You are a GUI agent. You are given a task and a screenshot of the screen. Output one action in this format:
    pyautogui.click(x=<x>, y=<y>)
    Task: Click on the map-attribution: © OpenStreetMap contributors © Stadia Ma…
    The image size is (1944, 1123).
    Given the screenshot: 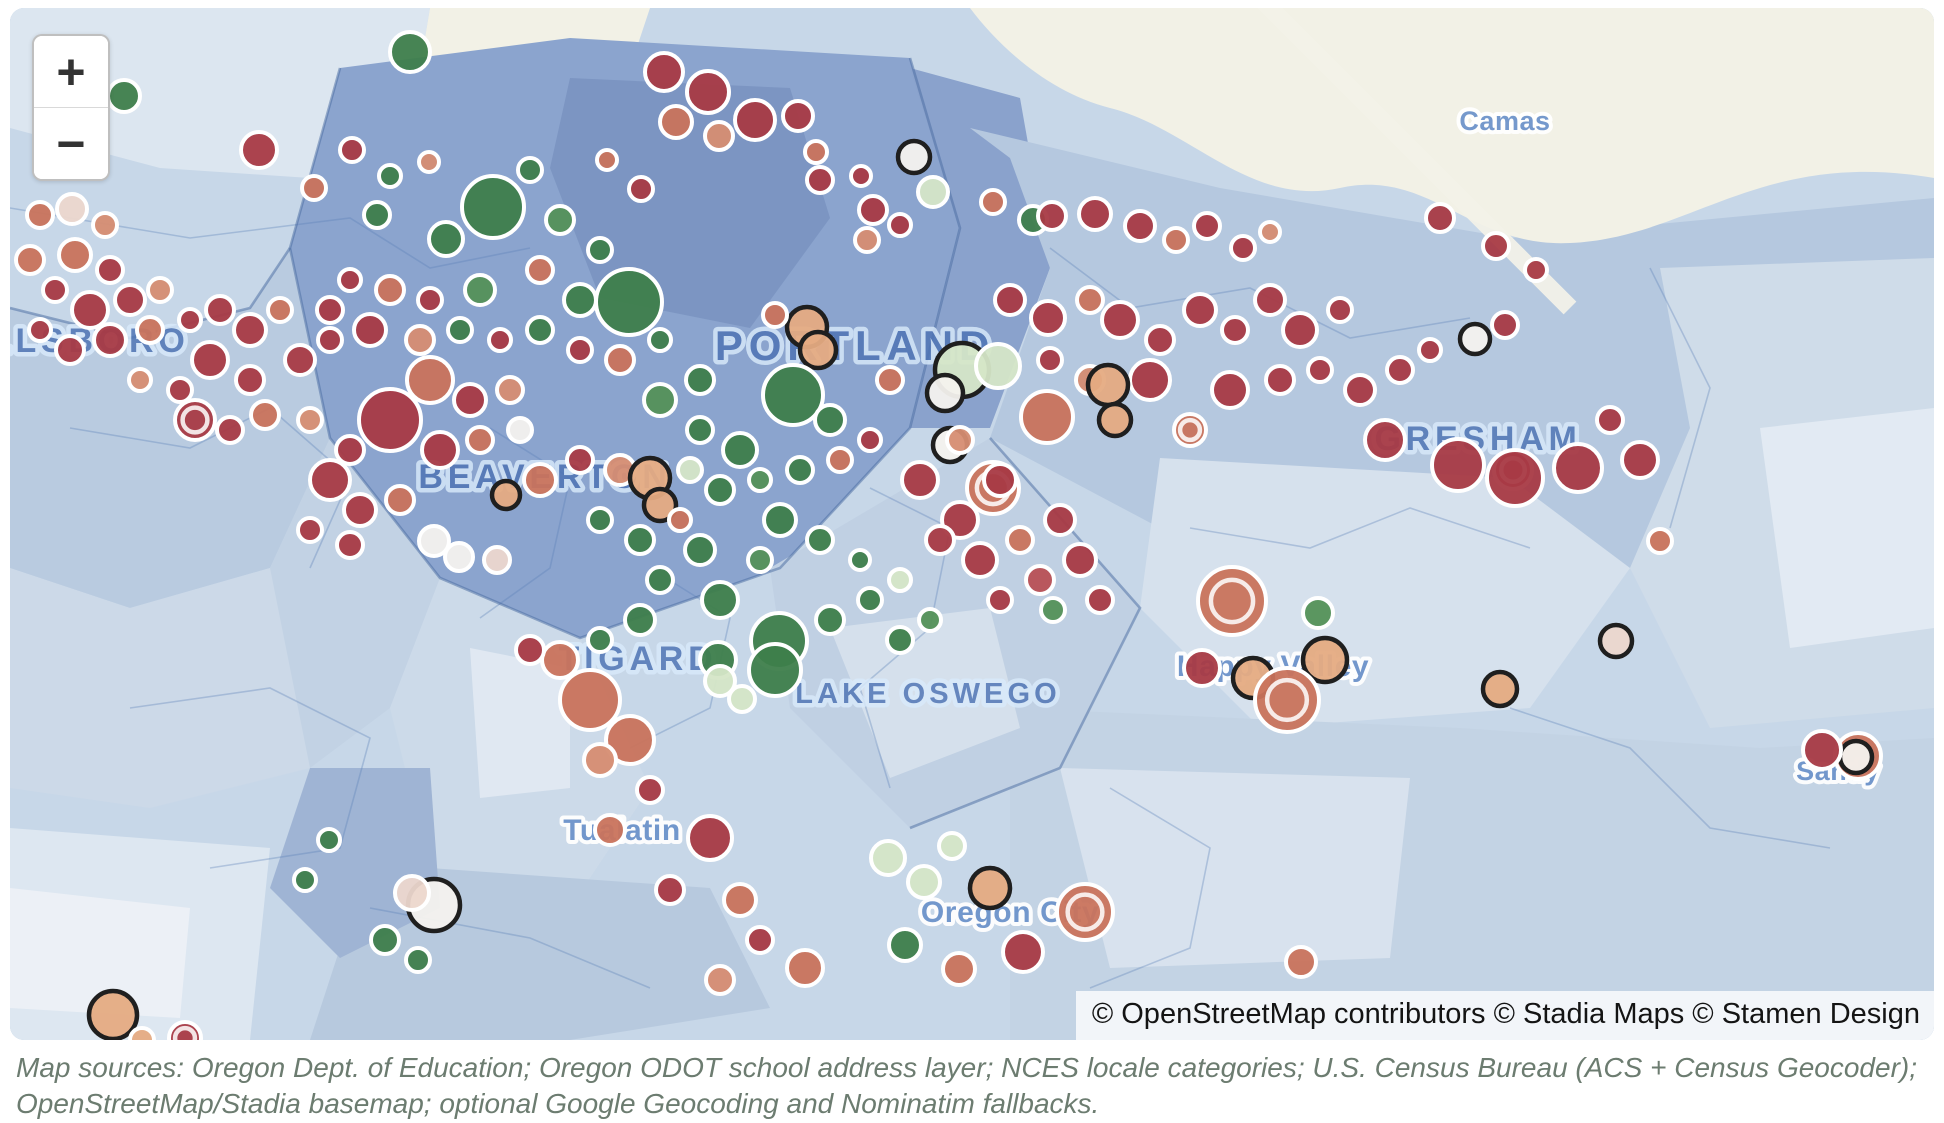 What is the action you would take?
    pyautogui.click(x=1504, y=1015)
    